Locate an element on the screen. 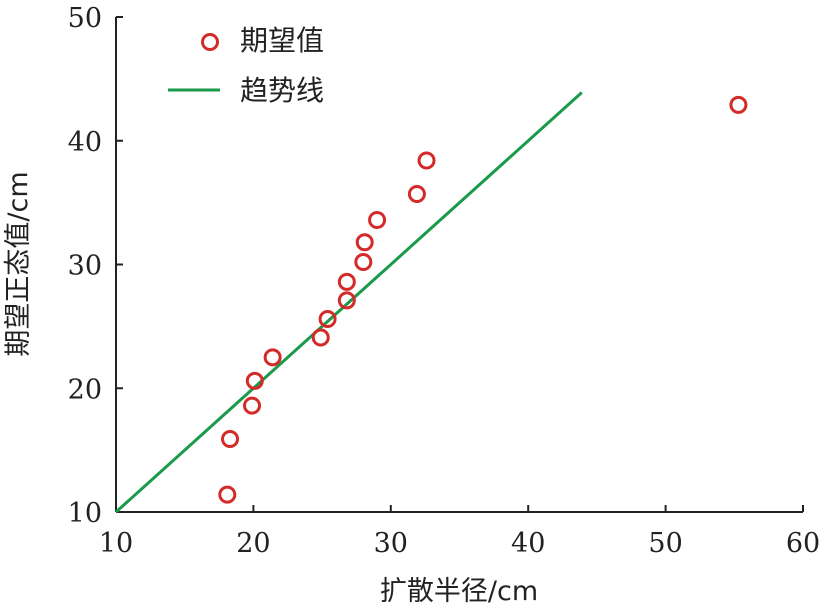  x-axis-title: 扩散半径/cm is located at coordinates (459, 591).